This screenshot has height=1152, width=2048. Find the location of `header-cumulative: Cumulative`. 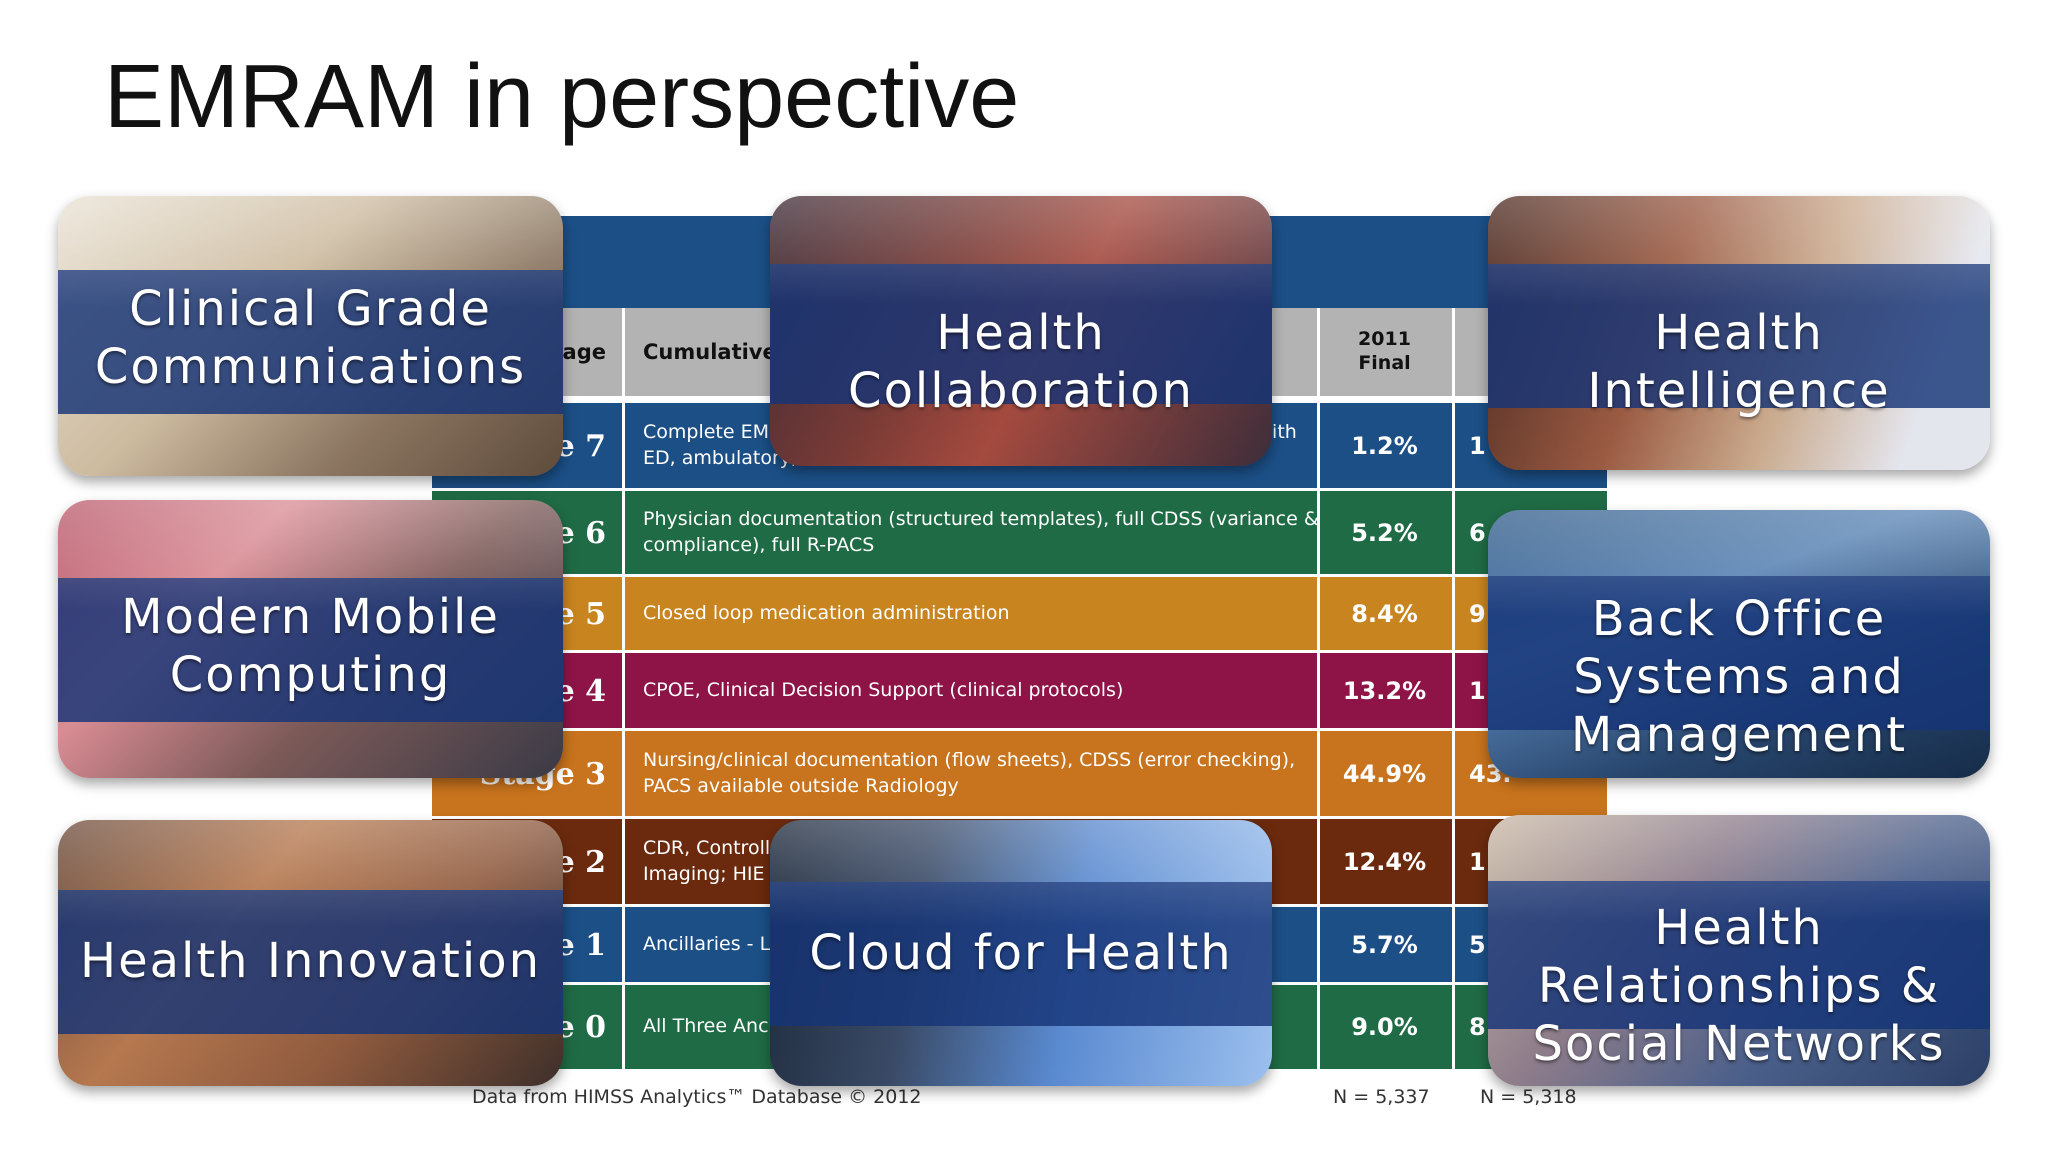

header-cumulative: Cumulative is located at coordinates (984, 352).